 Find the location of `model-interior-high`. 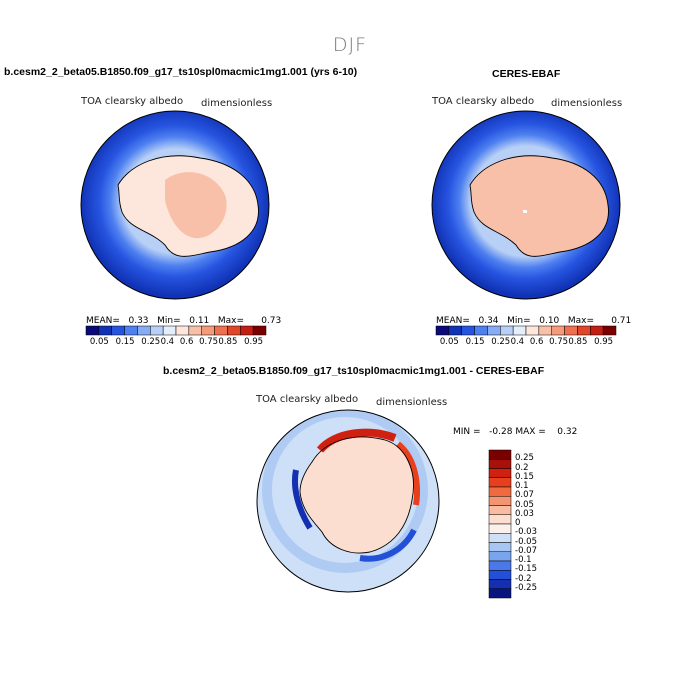

model-interior-high is located at coordinates (196, 205).